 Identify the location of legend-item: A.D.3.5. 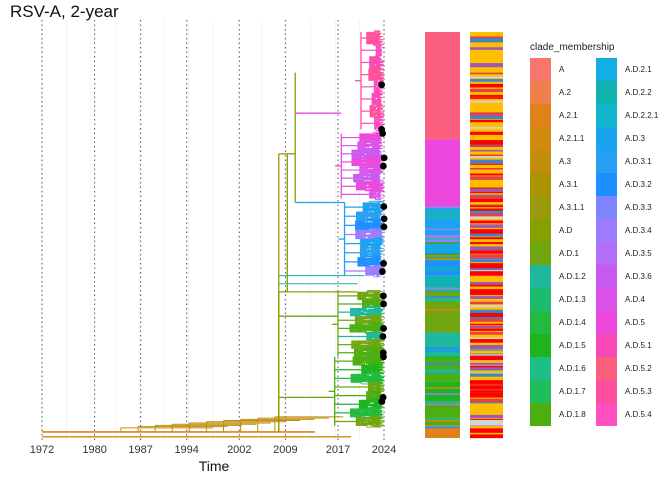
(628, 253).